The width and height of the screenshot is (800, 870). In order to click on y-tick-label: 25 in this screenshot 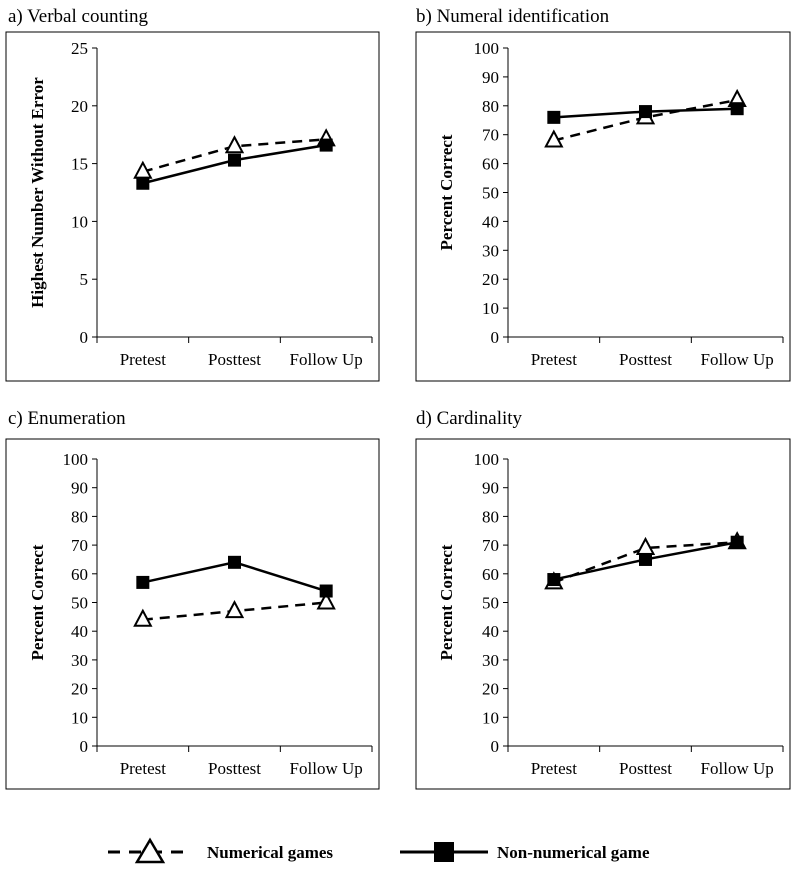, I will do `click(79, 48)`.